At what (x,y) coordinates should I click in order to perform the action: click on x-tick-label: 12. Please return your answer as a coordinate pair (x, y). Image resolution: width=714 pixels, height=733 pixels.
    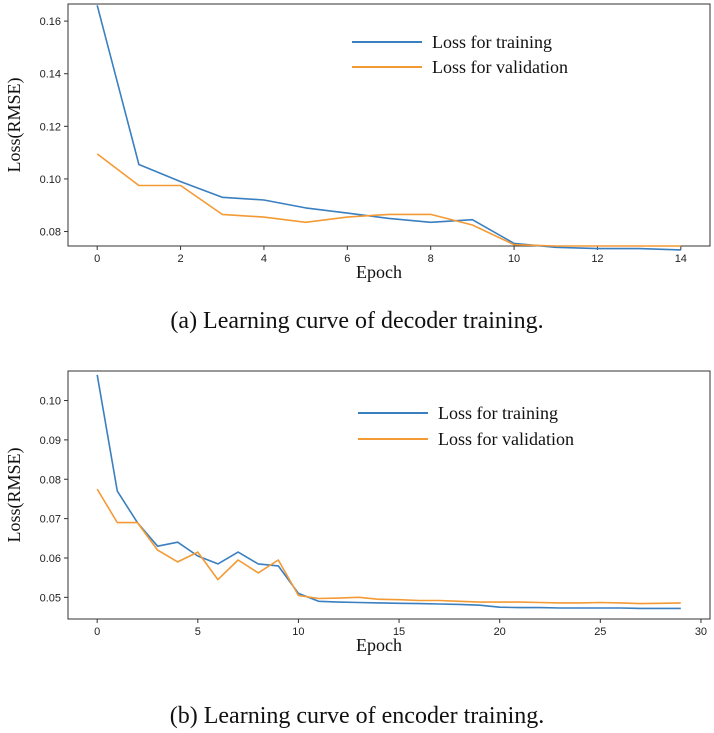
    Looking at the image, I should click on (597, 259).